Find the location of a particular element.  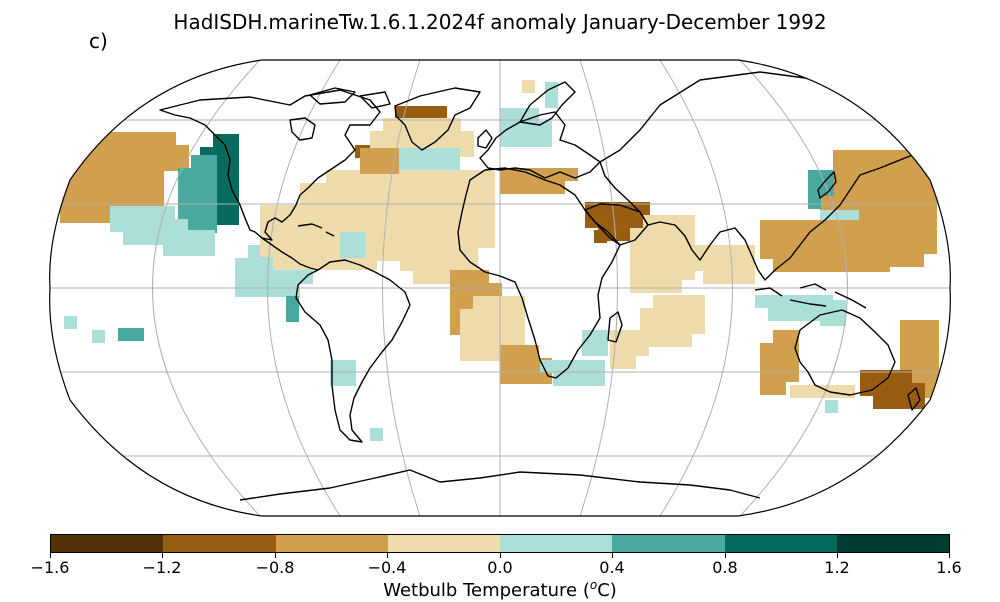

coastline-north-america is located at coordinates (270, 165).